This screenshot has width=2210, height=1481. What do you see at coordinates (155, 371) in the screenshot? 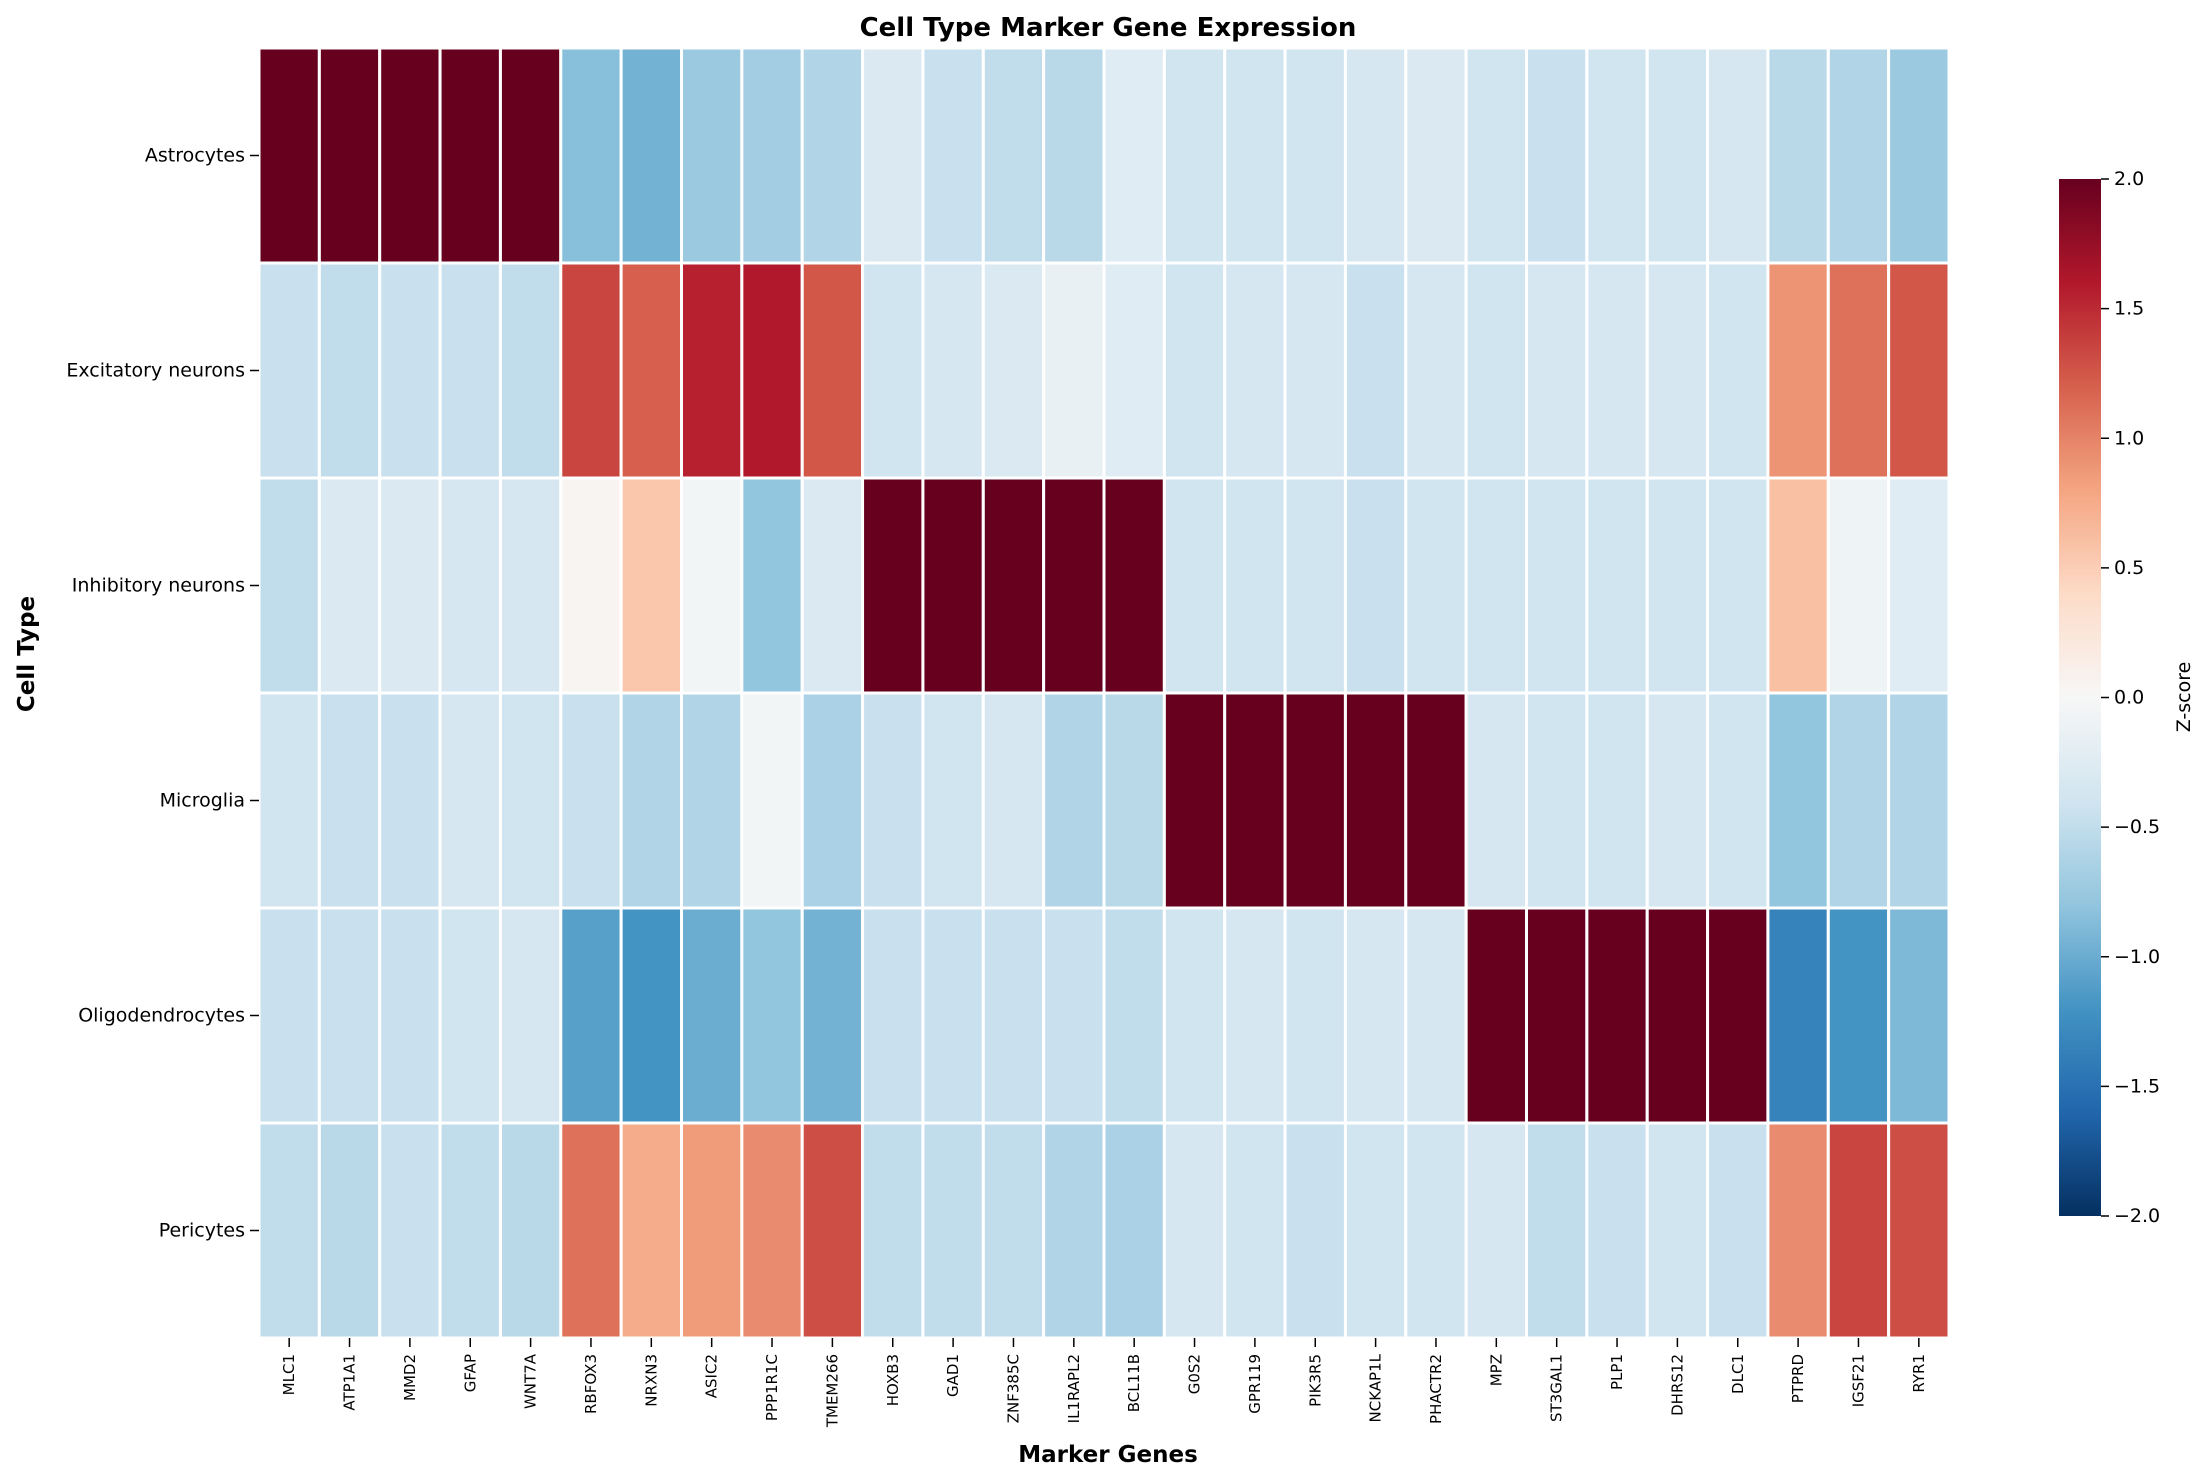
I see `row-tick-label: Excitatory neurons` at bounding box center [155, 371].